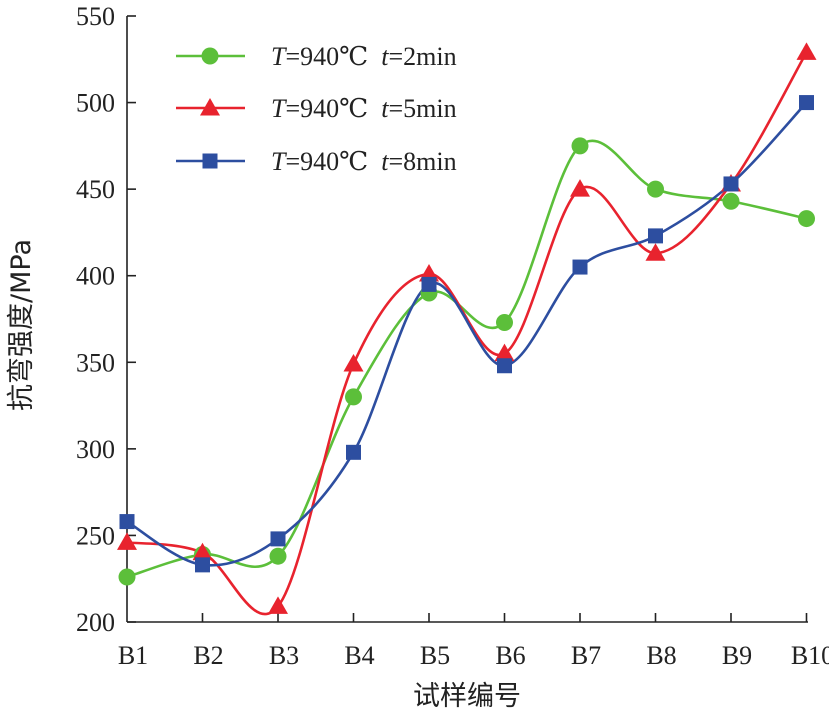  I want to click on x-tick-label: B10, so click(810, 655).